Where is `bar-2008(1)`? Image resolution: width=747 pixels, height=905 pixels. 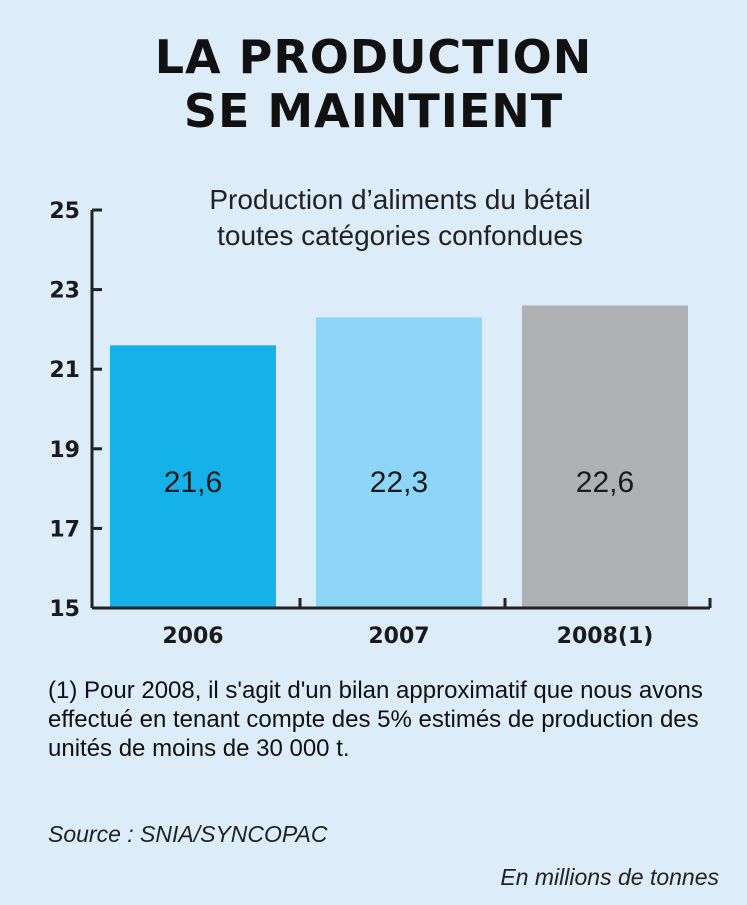 bar-2008(1) is located at coordinates (605, 456).